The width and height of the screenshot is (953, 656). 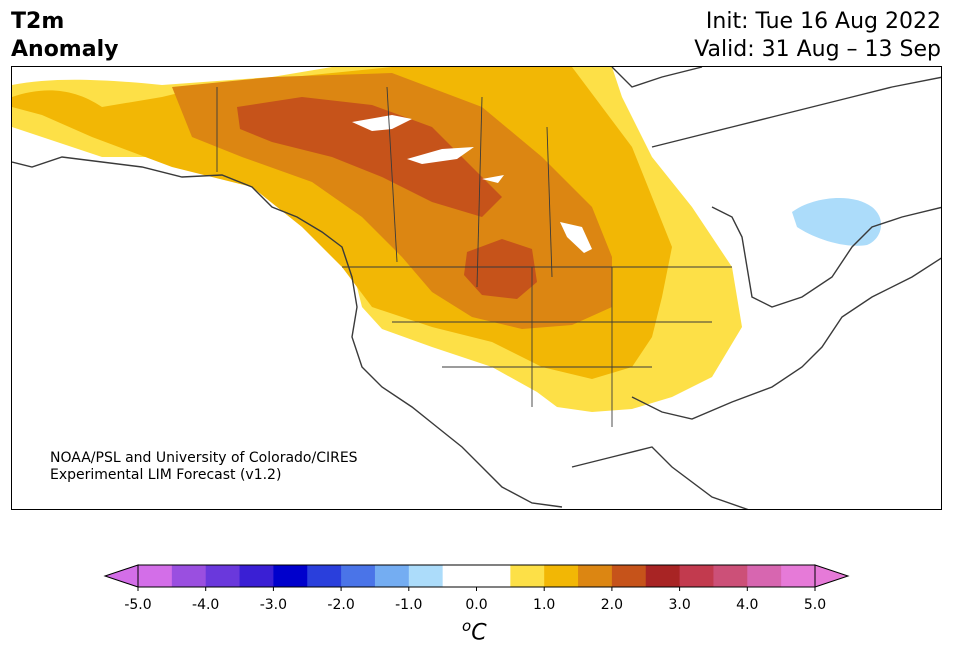 What do you see at coordinates (65, 49) in the screenshot?
I see `anomaly-label: Anomaly` at bounding box center [65, 49].